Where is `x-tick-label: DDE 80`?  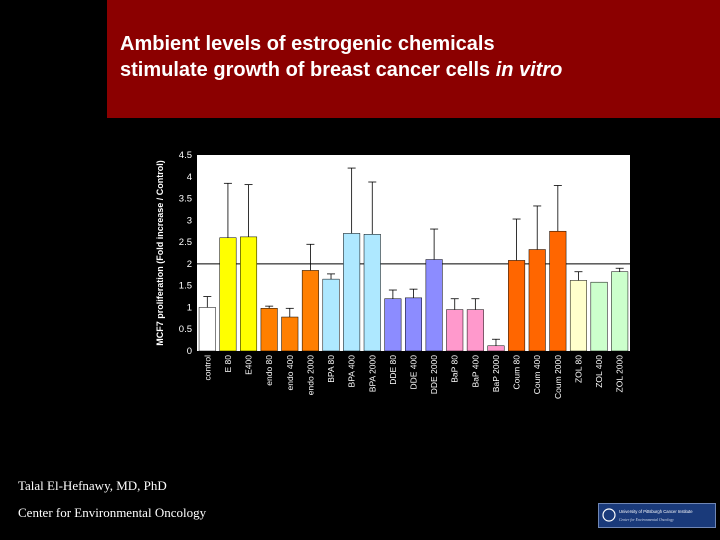
x-tick-label: DDE 80 is located at coordinates (393, 370).